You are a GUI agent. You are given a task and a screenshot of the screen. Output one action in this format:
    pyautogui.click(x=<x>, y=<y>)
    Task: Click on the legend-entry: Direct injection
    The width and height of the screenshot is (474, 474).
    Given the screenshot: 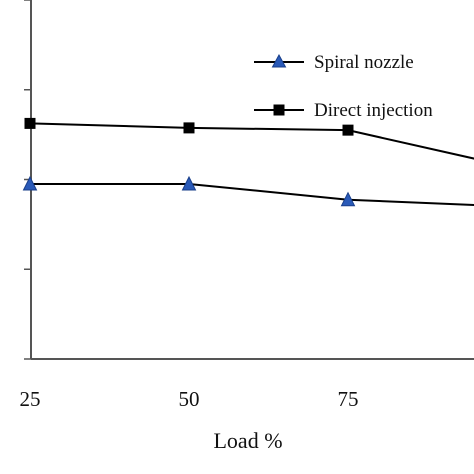 What is the action you would take?
    pyautogui.click(x=343, y=110)
    